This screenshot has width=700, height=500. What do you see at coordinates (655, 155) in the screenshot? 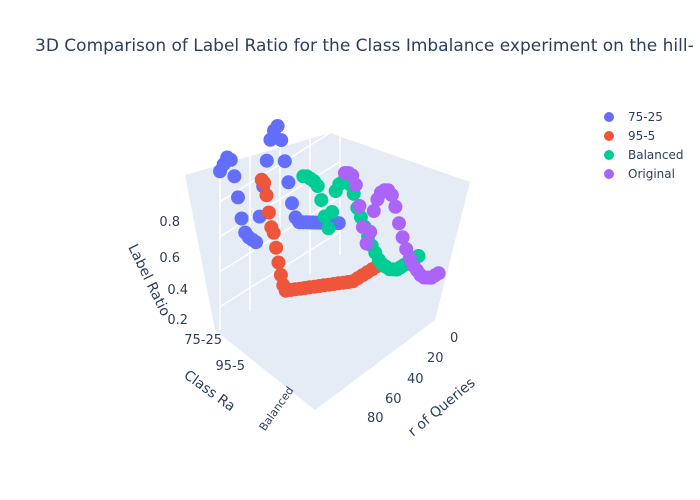
I see `legend-entry: Balanced` at bounding box center [655, 155].